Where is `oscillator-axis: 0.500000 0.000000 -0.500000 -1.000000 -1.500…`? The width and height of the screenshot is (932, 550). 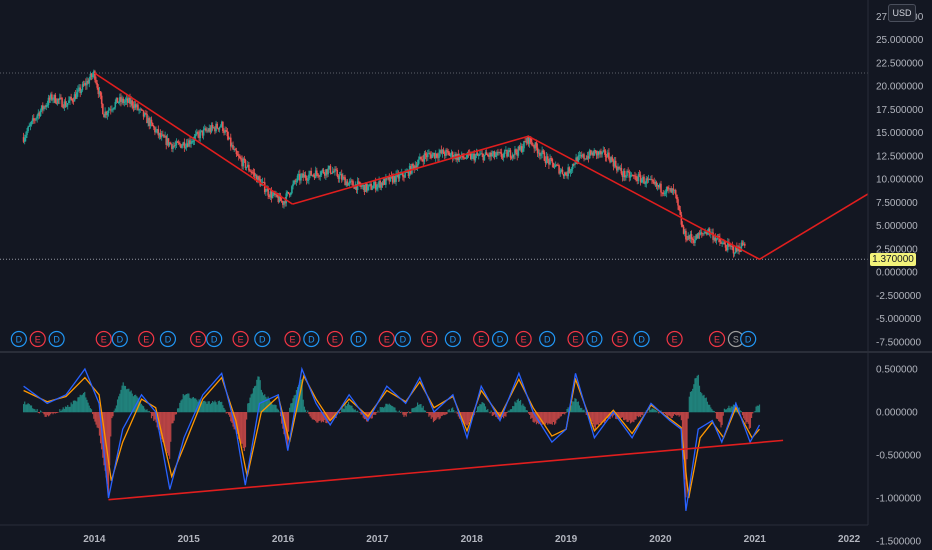
oscillator-axis: 0.500000 0.000000 -0.500000 -1.000000 -1.500… is located at coordinates (898, 456).